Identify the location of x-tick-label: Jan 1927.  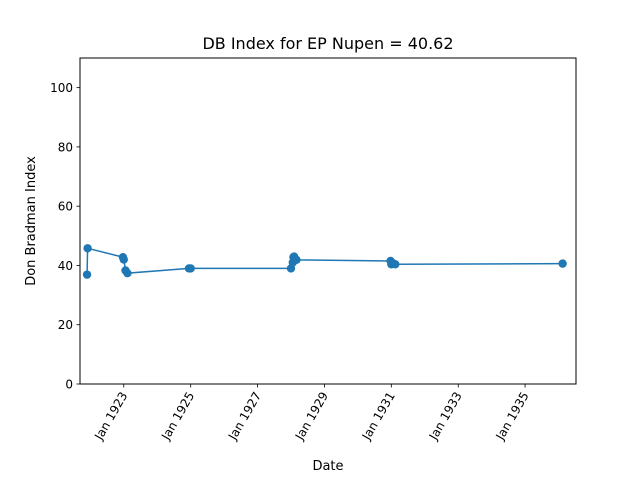
(244, 417).